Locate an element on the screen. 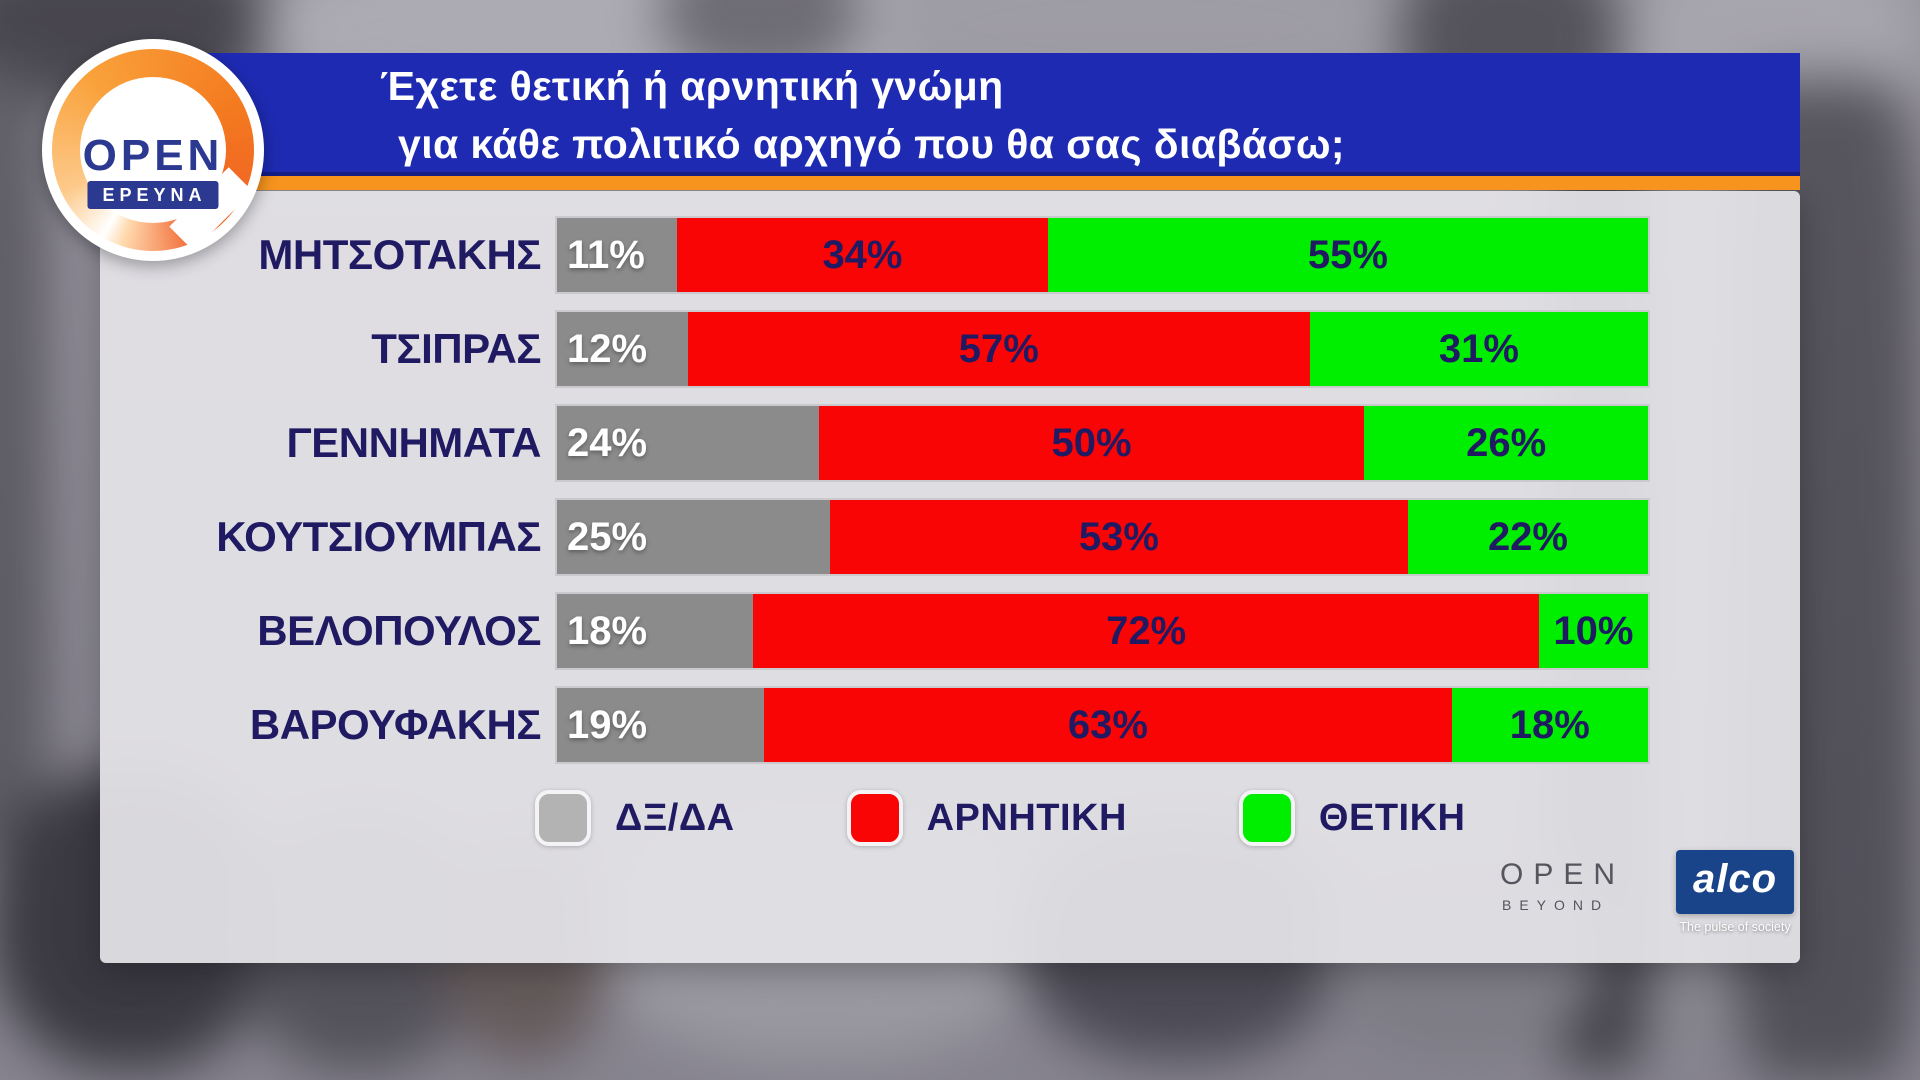 This screenshot has height=1080, width=1920. bar-segment-arnitiki: 57% is located at coordinates (998, 349).